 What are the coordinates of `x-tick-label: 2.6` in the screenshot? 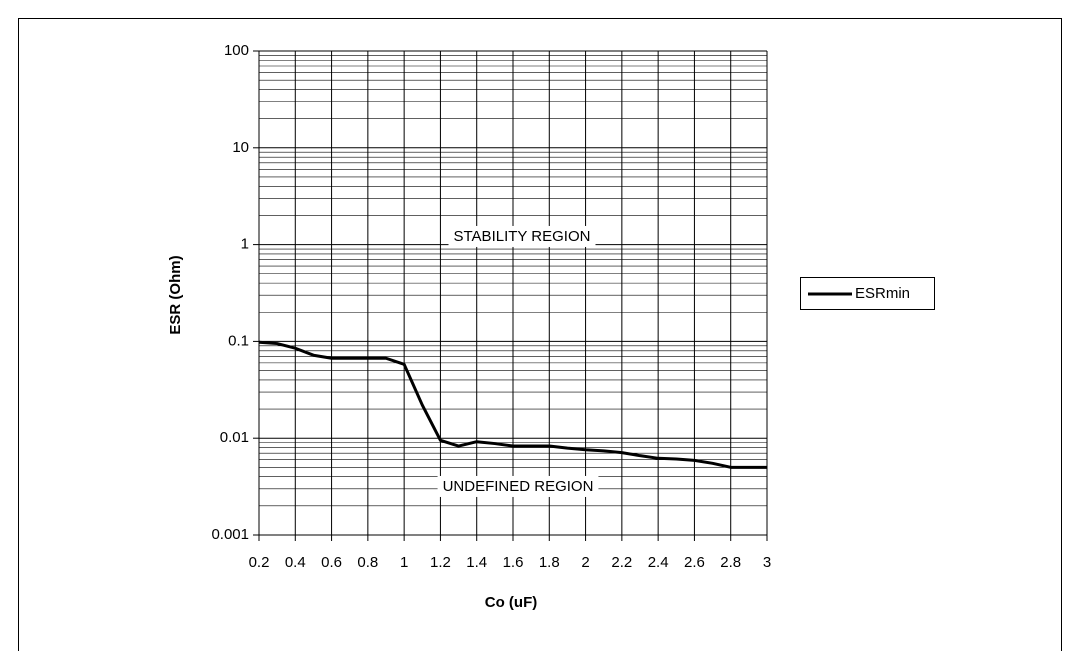 It's located at (694, 562).